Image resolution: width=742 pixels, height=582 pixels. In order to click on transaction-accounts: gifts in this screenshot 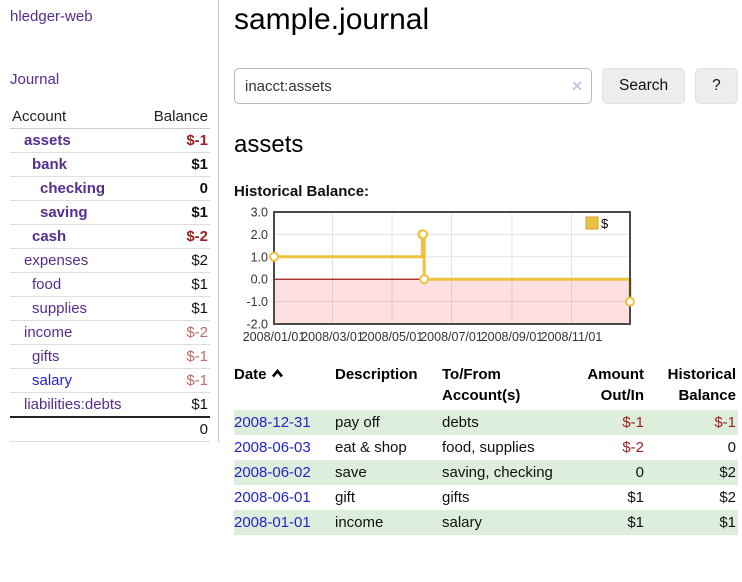, I will do `click(456, 497)`.